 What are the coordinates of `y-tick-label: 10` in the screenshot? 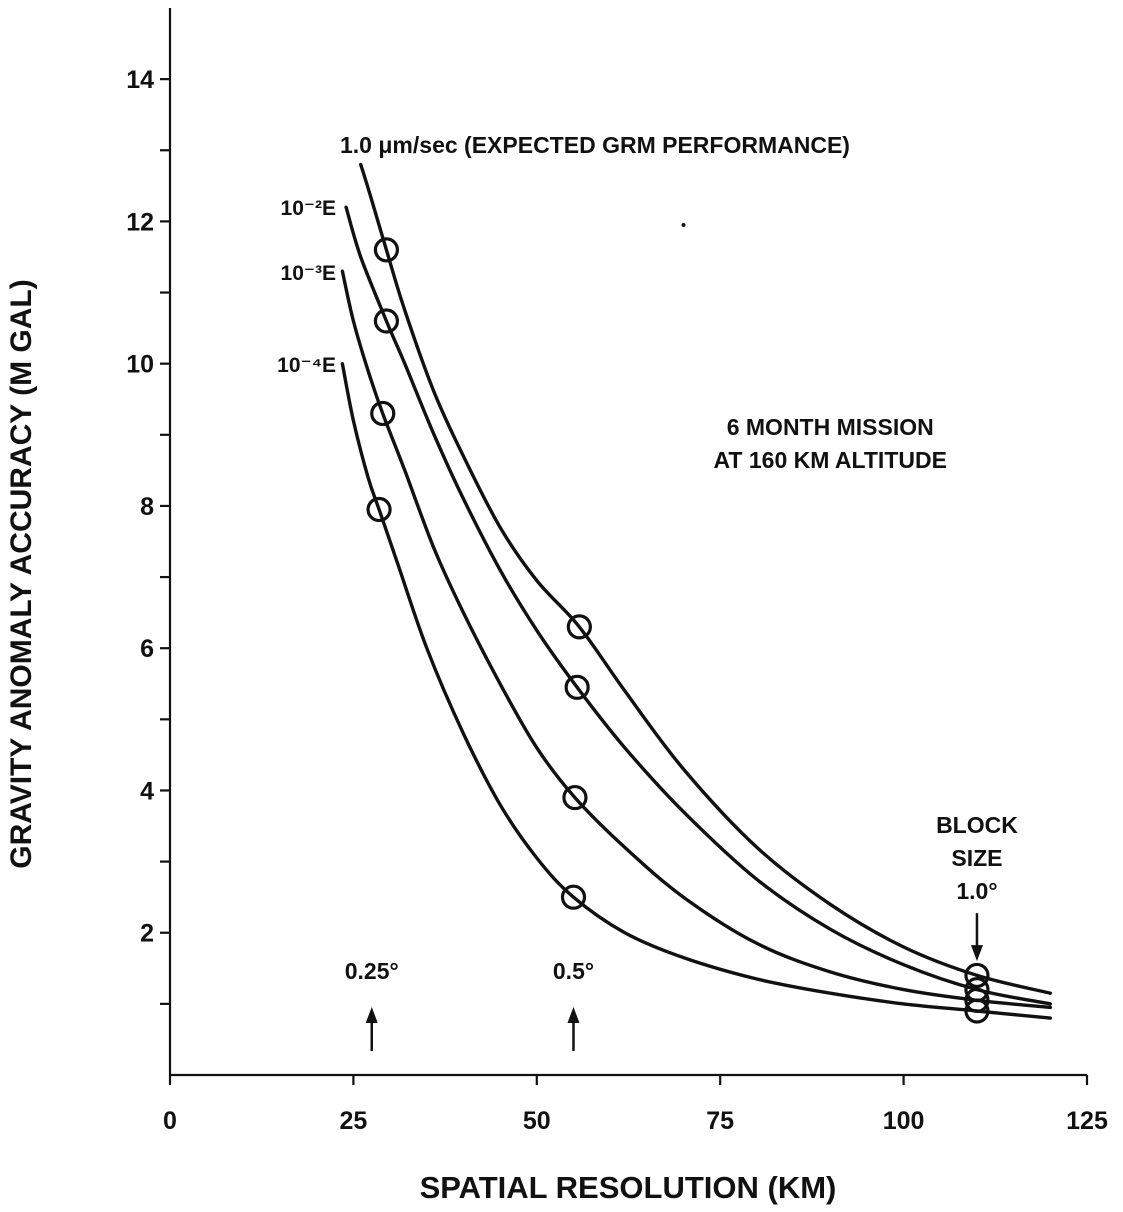 It's located at (140, 365).